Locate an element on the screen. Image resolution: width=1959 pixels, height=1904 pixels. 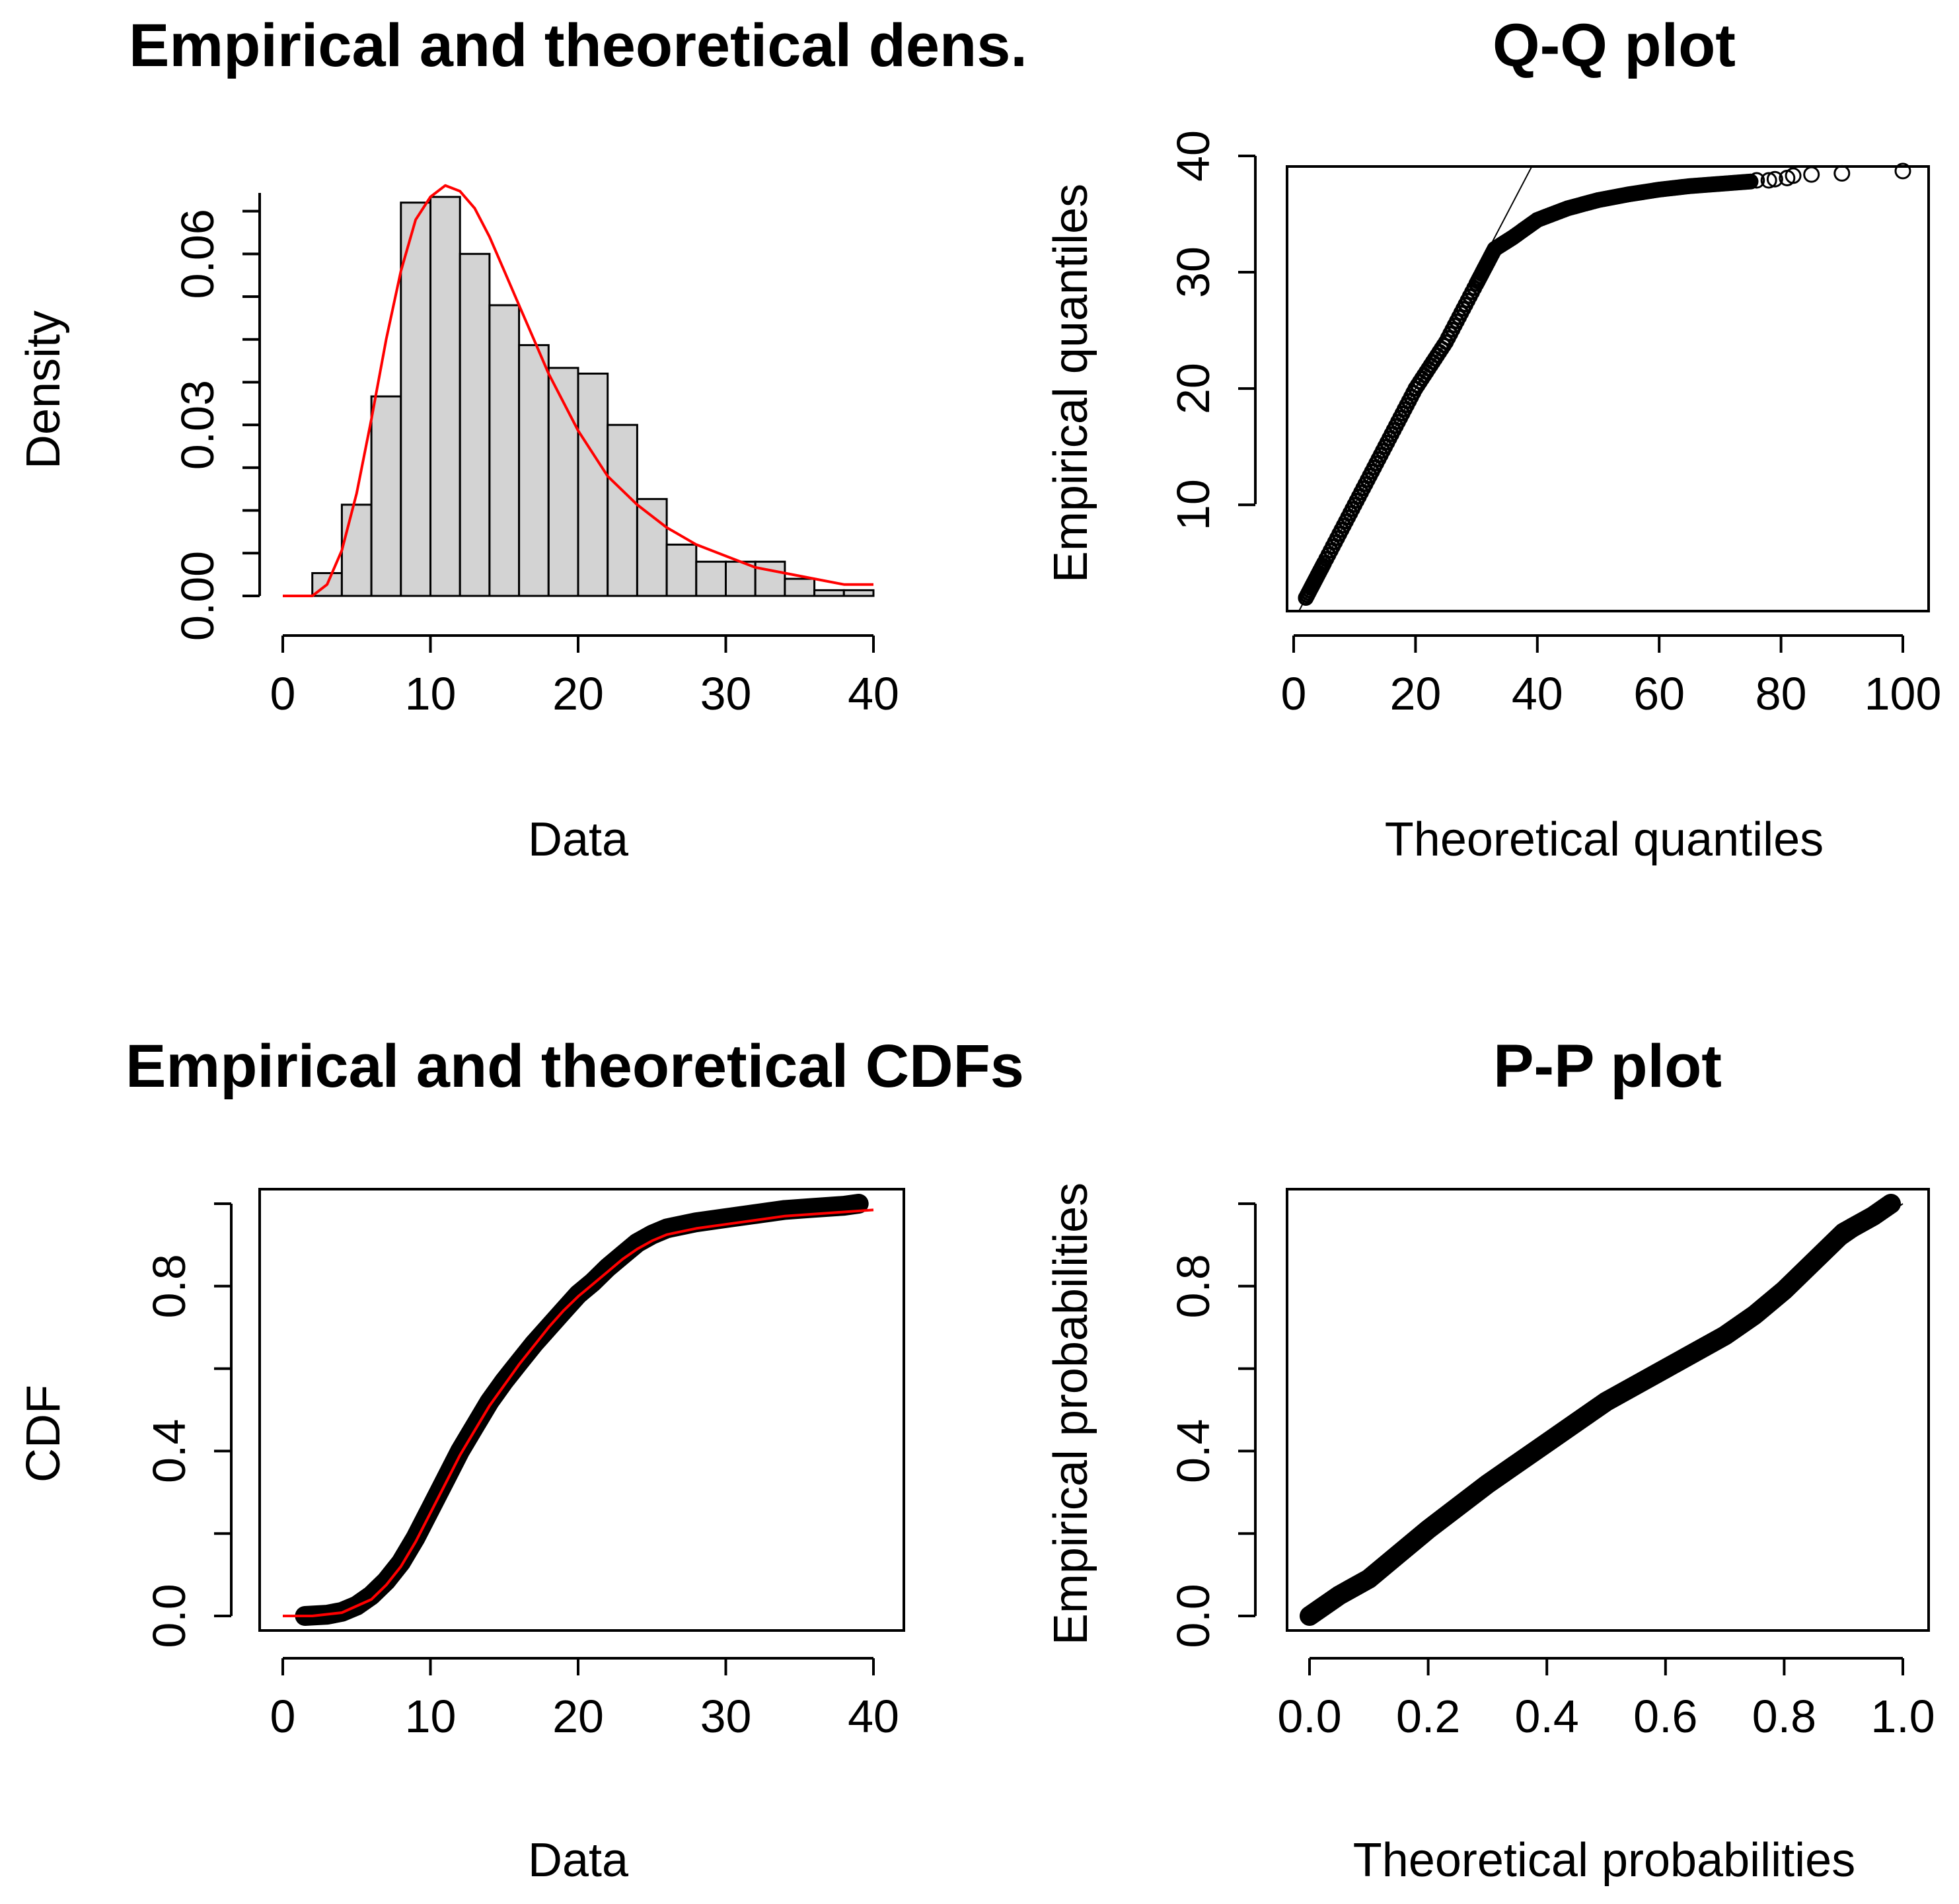
pp-x-tick-label: 1.0 is located at coordinates (1902, 1716).